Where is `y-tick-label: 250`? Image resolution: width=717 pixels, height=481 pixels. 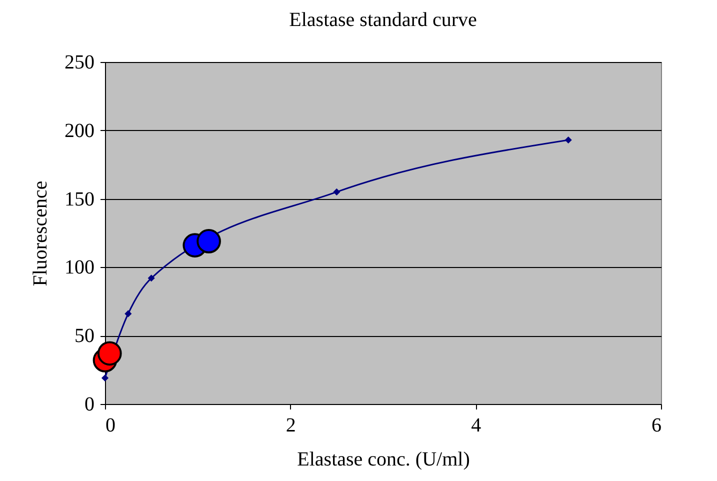
y-tick-label: 250 is located at coordinates (79, 63).